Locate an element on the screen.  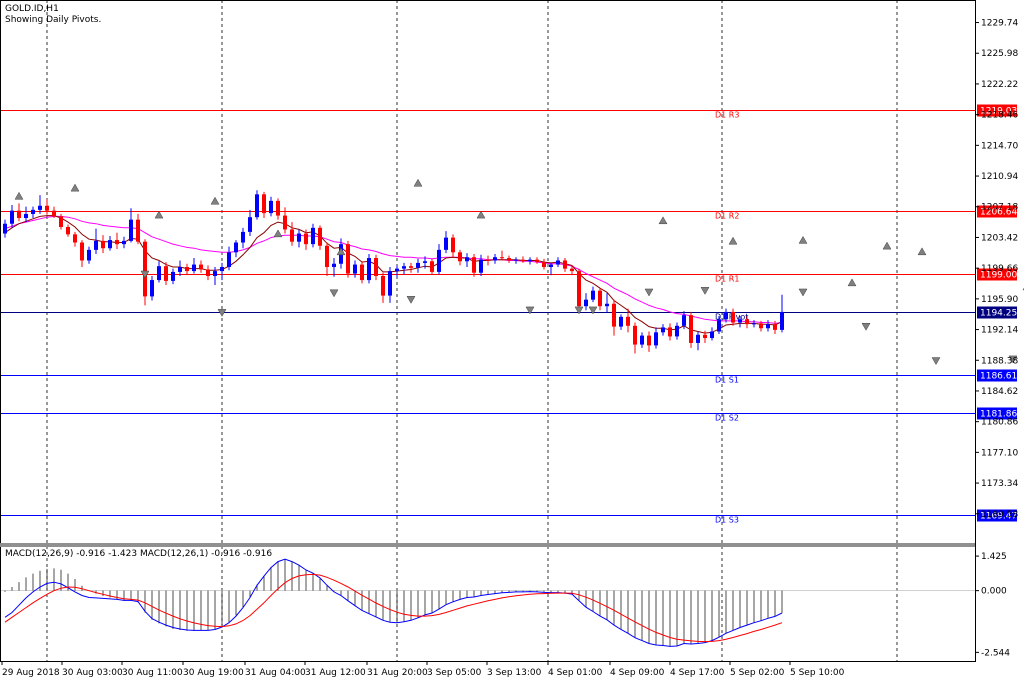
time-tick-label: 30 Aug 03:00 is located at coordinates (92, 673).